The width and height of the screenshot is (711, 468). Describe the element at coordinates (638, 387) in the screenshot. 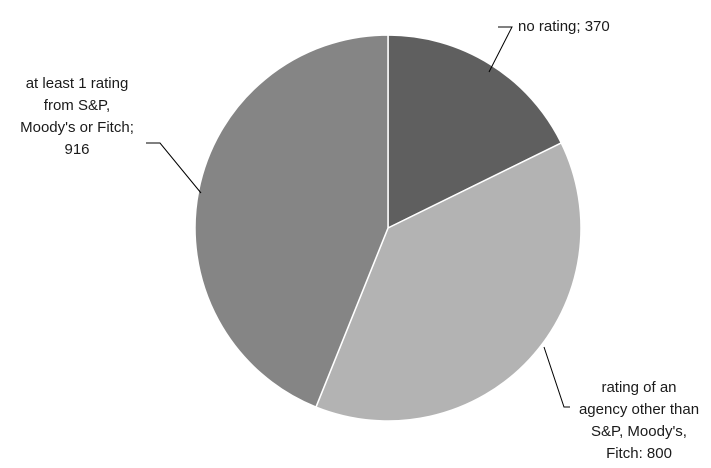

I see `slice-label-line: rating of an` at that location.